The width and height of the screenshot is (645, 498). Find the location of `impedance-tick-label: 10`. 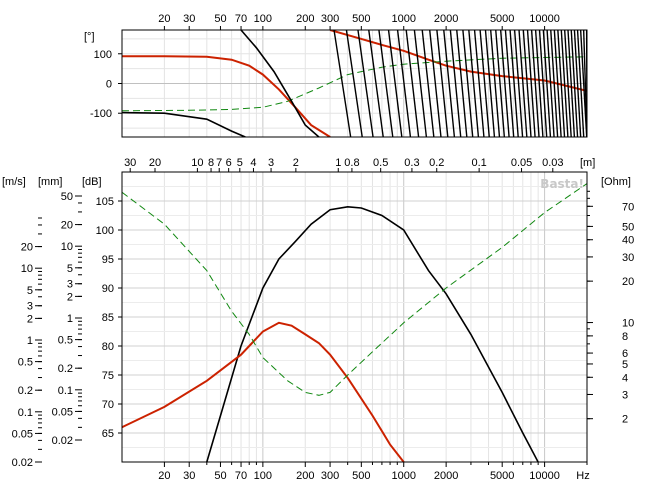

impedance-tick-label: 10 is located at coordinates (628, 324).